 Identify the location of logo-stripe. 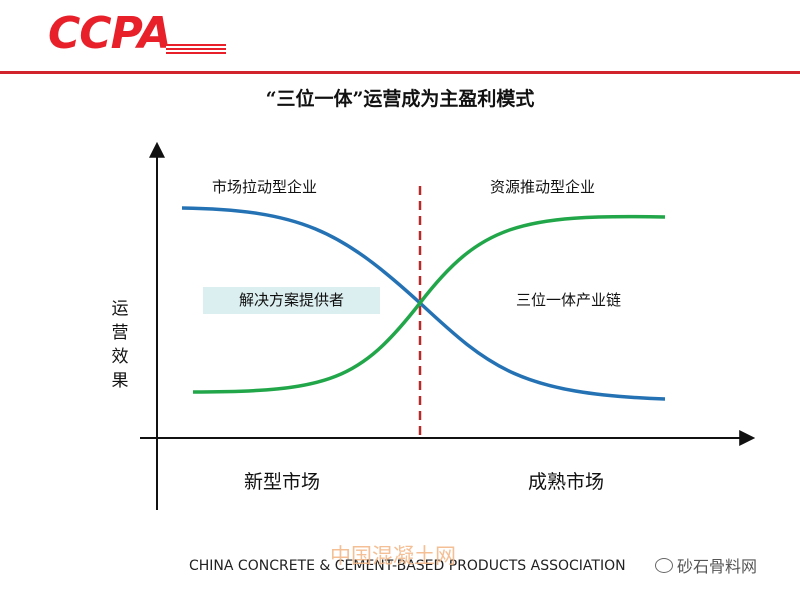
(196, 49).